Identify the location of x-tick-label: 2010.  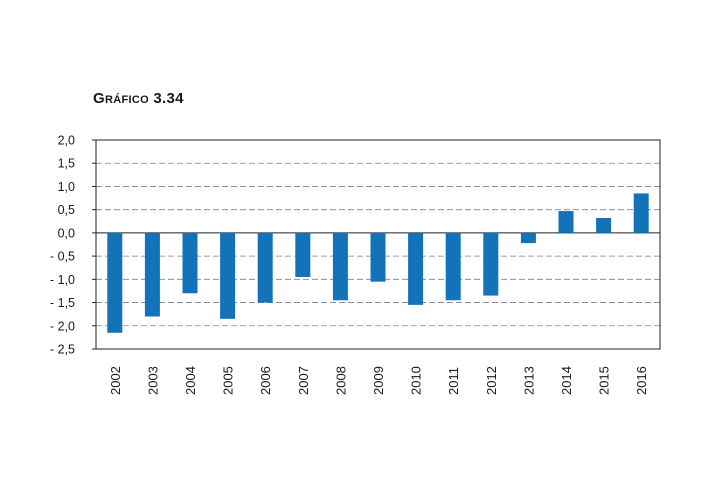
(416, 380).